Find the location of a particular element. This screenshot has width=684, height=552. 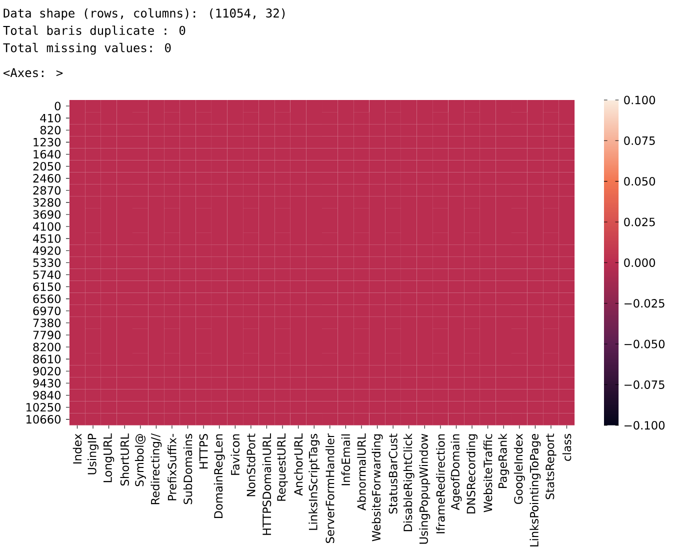

x-tick-label: Index is located at coordinates (77, 449).